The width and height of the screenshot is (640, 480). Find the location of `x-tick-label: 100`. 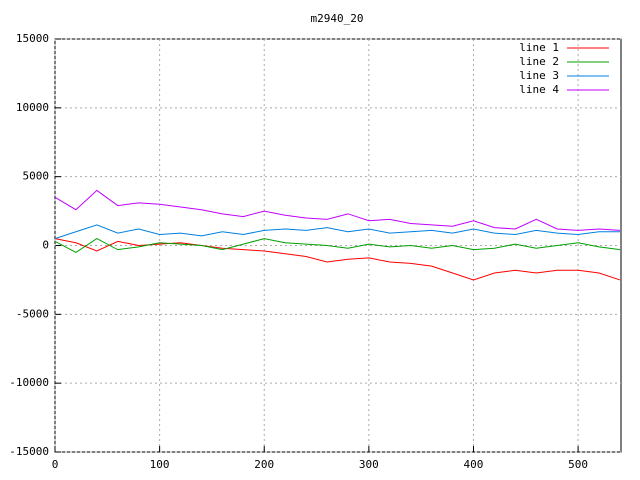

x-tick-label: 100 is located at coordinates (160, 464).